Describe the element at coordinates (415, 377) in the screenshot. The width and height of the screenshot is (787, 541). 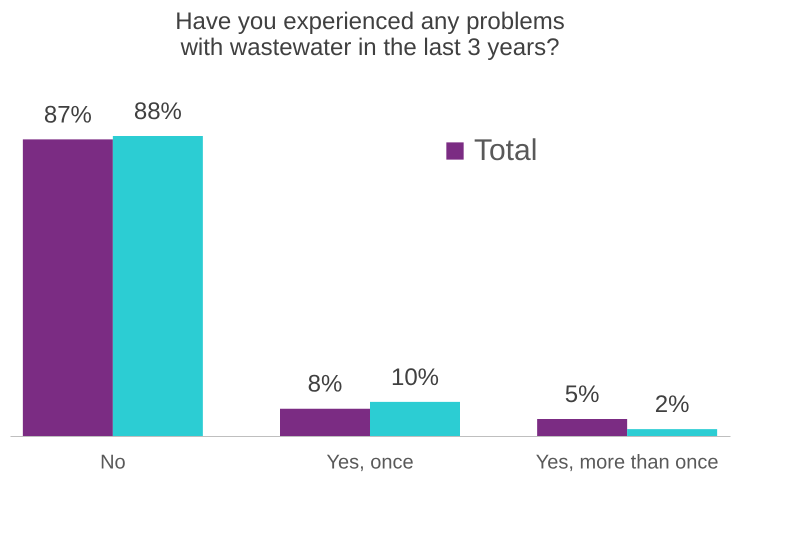
I see `data-label: 10%` at that location.